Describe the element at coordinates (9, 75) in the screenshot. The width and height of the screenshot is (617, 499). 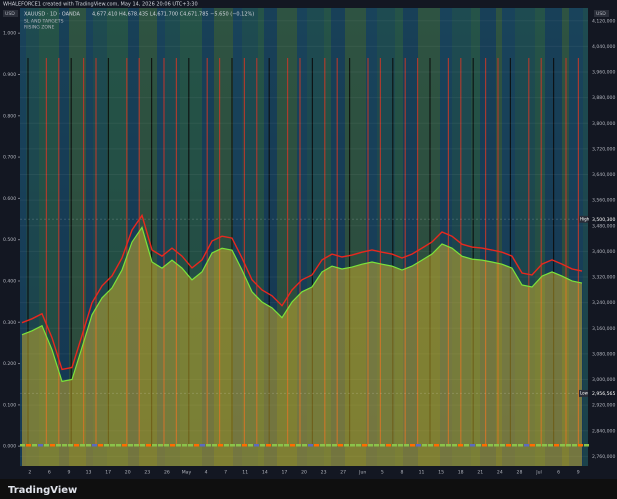
I see `y2-tick-label: 0.900` at that location.